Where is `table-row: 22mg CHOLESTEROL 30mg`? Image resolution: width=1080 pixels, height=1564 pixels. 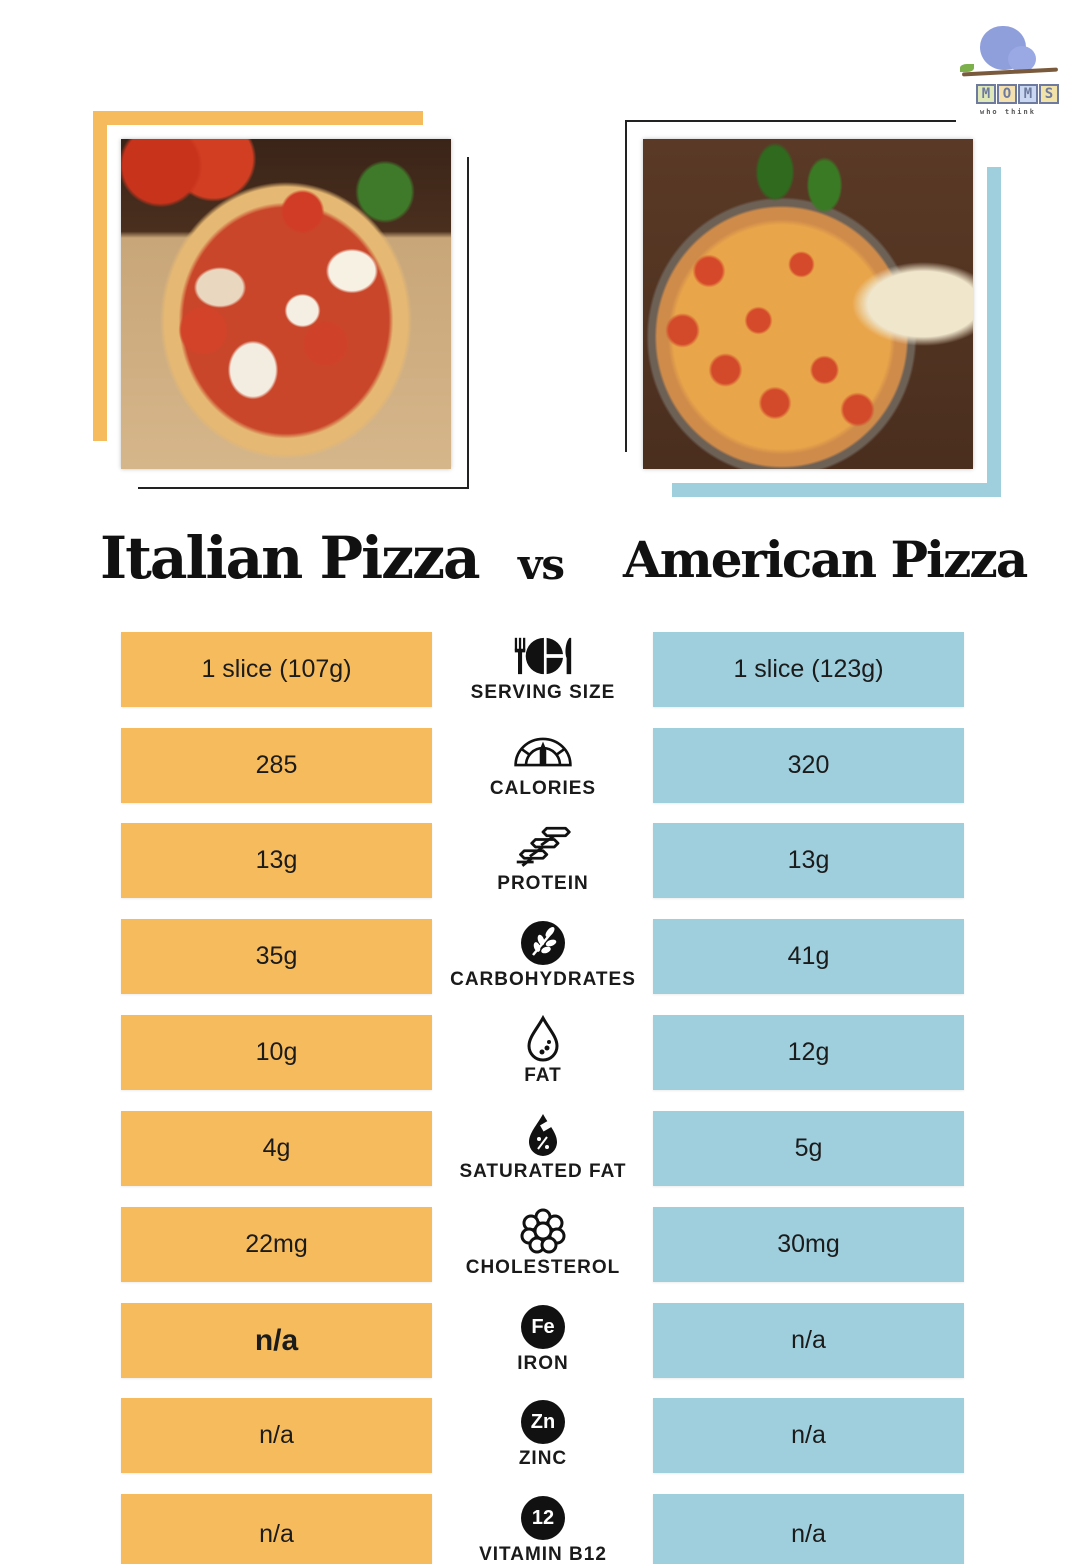
table-row: 22mg CHOLESTEROL 30mg is located at coordinates (540, 1255).